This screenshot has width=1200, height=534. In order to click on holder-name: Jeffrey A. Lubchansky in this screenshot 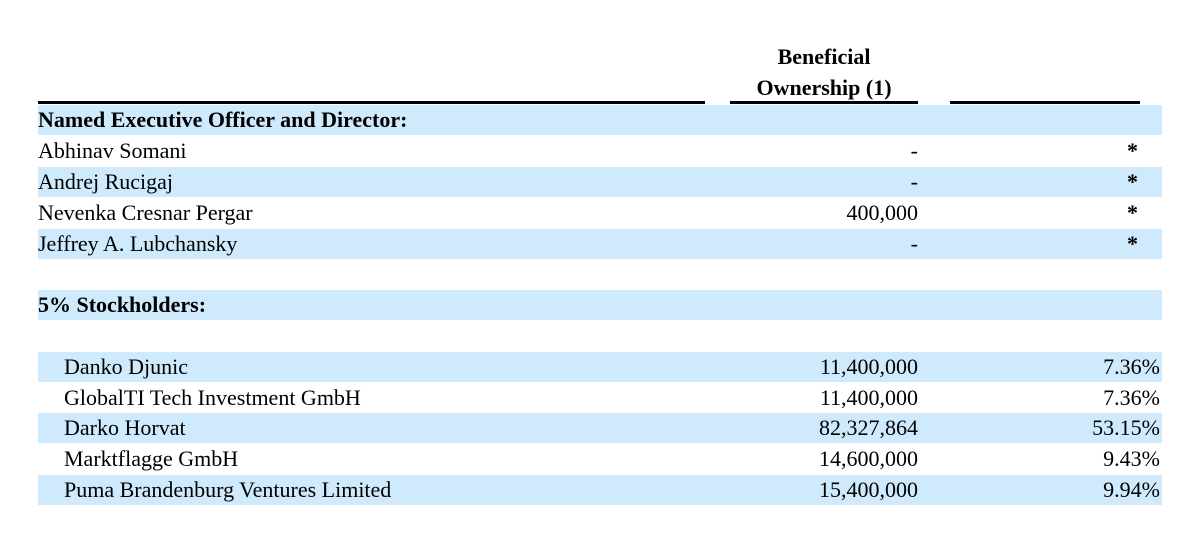, I will do `click(138, 243)`.